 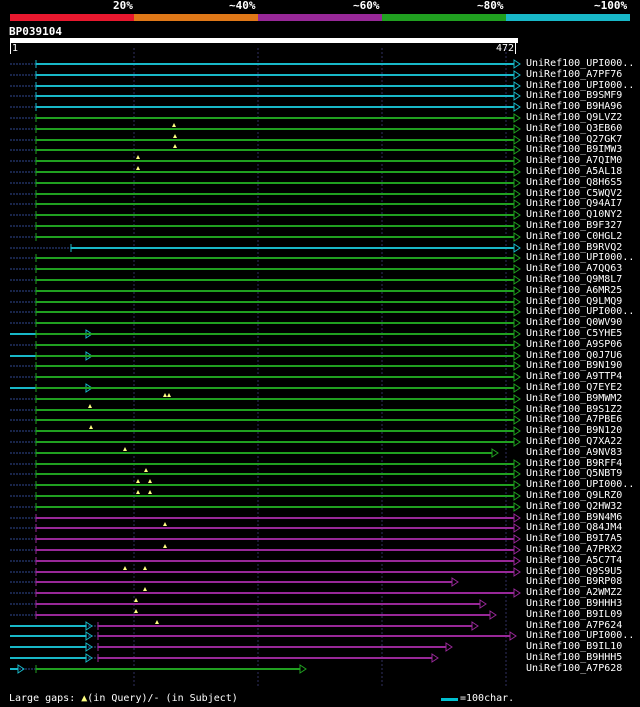 What do you see at coordinates (574, 668) in the screenshot?
I see `hit-label: UniRef100_A7P628` at bounding box center [574, 668].